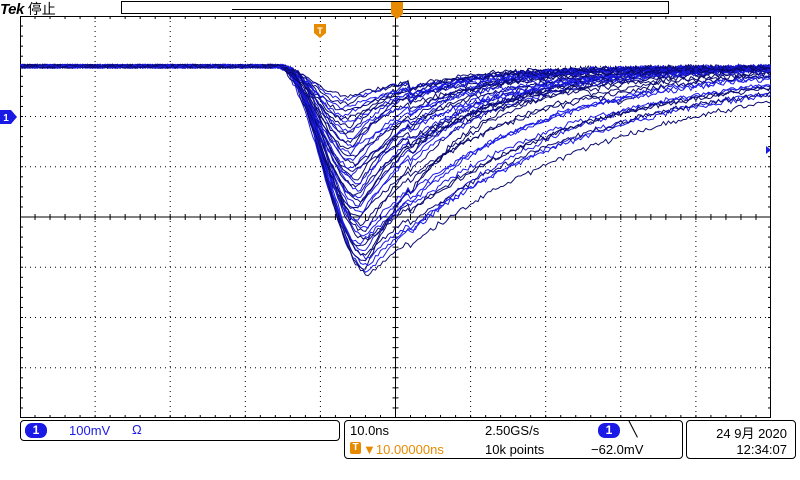 The height and width of the screenshot is (480, 800). Describe the element at coordinates (609, 430) in the screenshot. I see `trigger-source-badge: 1` at that location.